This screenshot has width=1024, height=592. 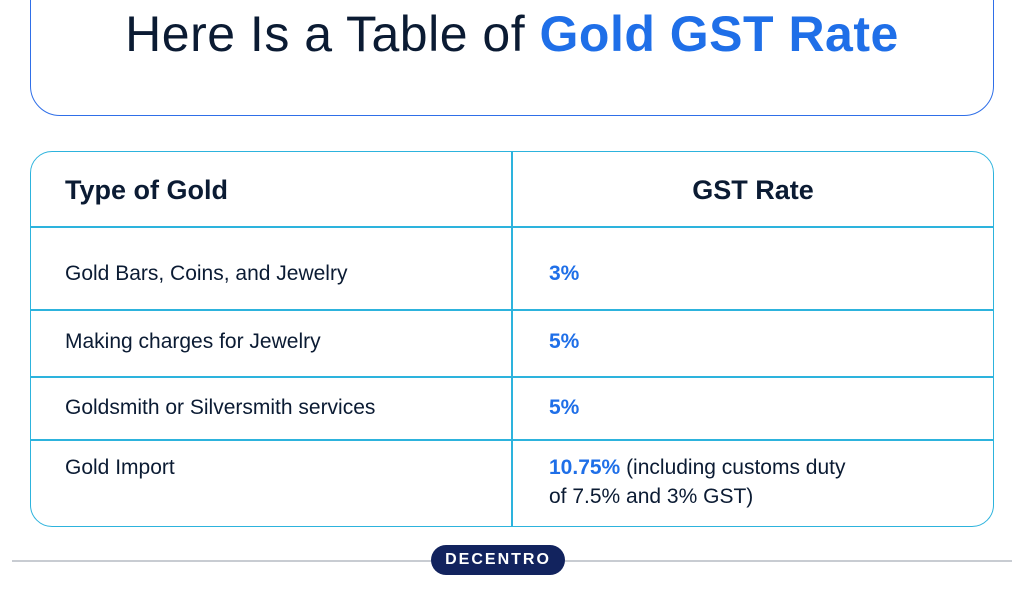 What do you see at coordinates (719, 34) in the screenshot?
I see `title-highlight: Gold GST Rate` at bounding box center [719, 34].